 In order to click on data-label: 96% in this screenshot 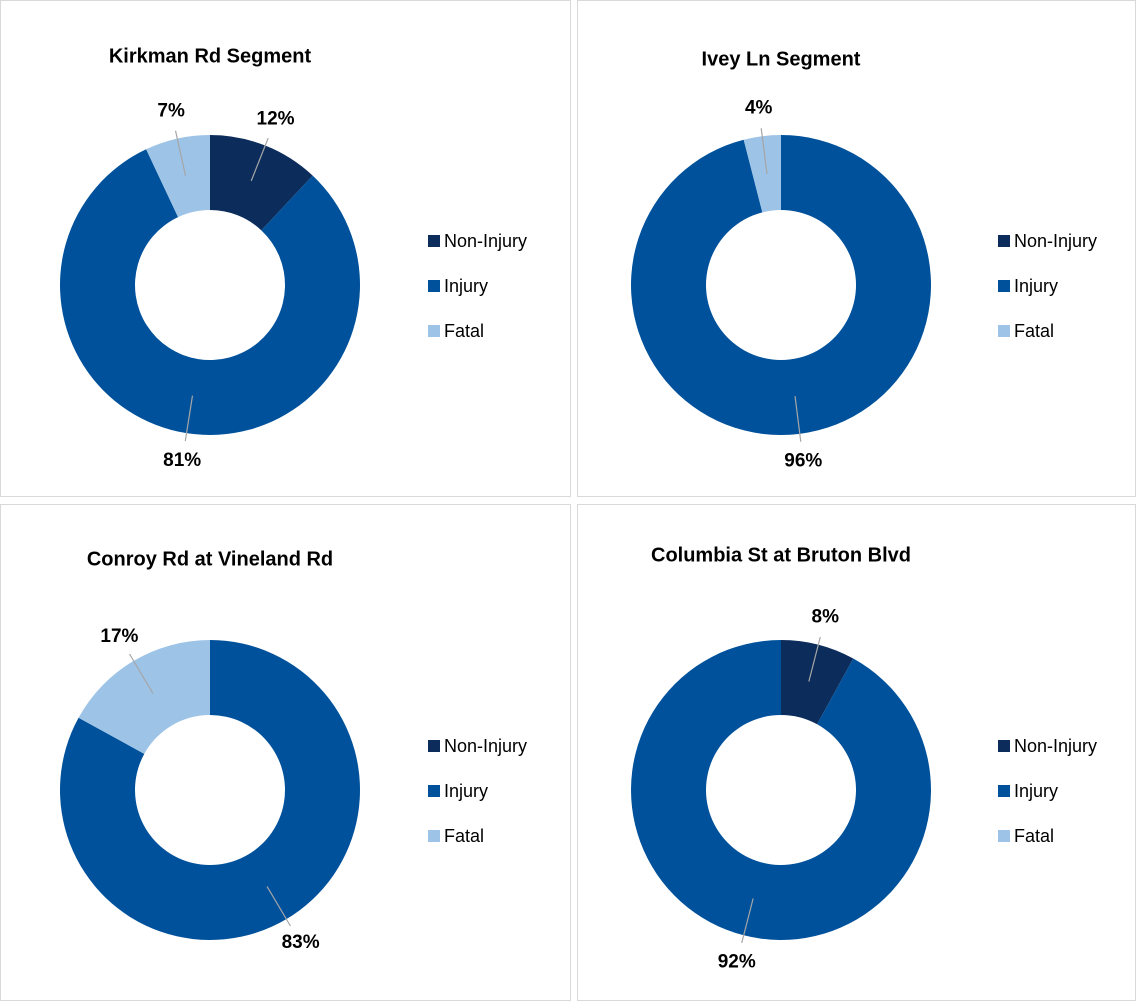, I will do `click(803, 461)`.